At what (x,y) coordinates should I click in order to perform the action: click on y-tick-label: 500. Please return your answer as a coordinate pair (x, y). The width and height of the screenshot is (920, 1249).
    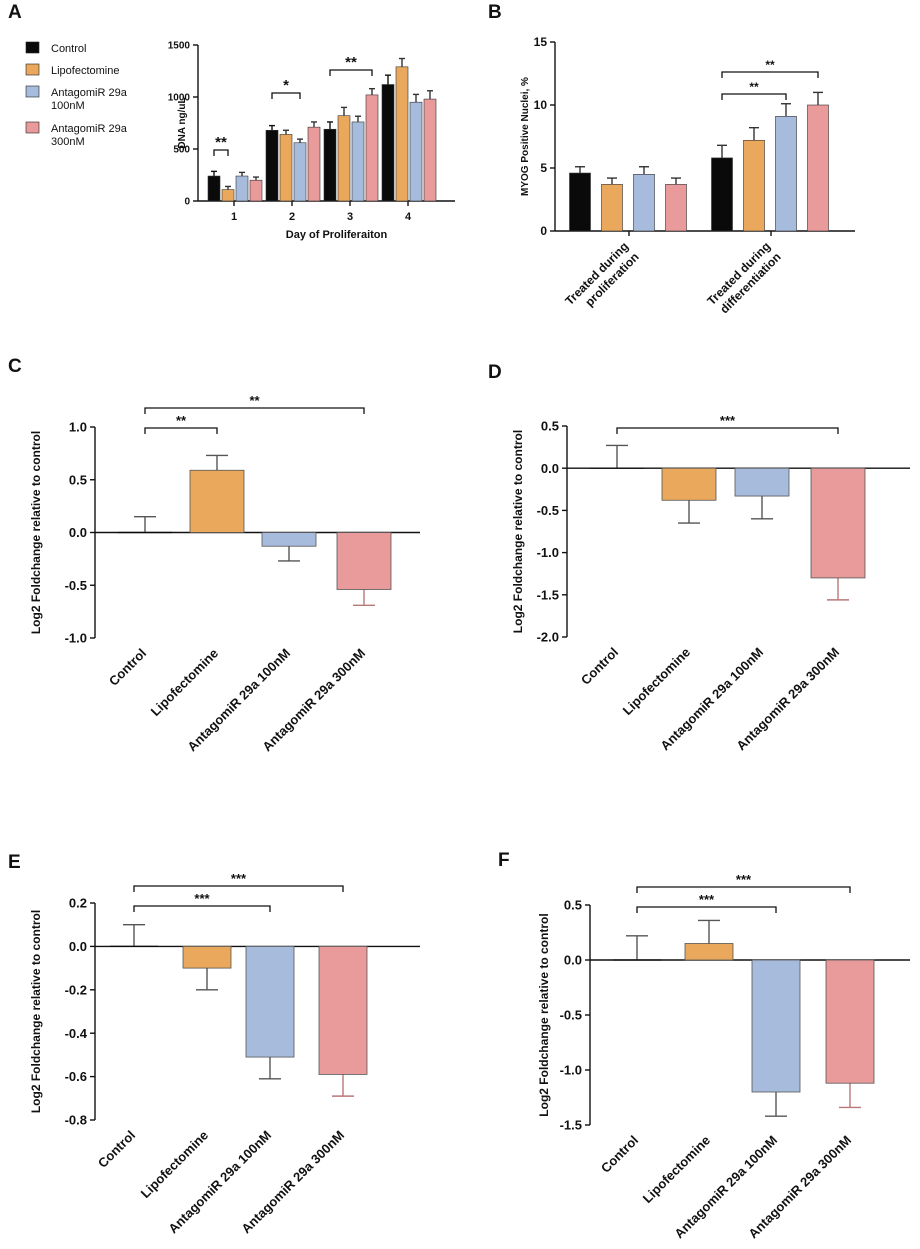
    Looking at the image, I should click on (181, 150).